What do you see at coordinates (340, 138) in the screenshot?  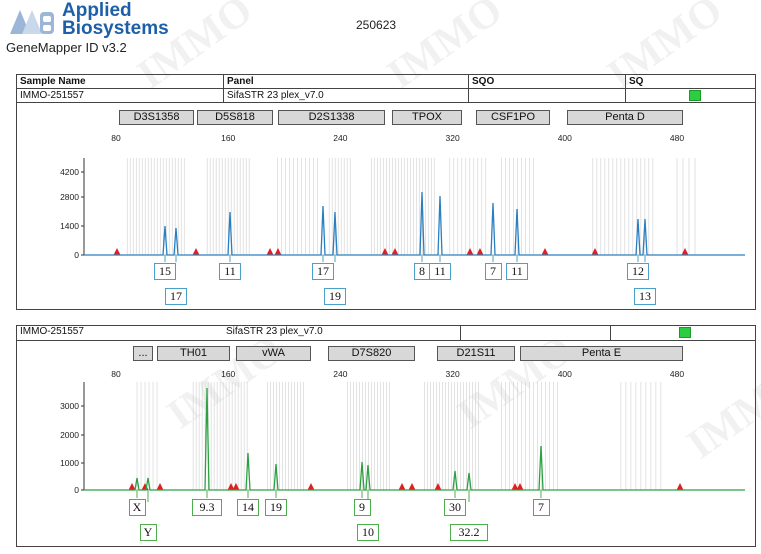 I see `x-tick-label: 240` at bounding box center [340, 138].